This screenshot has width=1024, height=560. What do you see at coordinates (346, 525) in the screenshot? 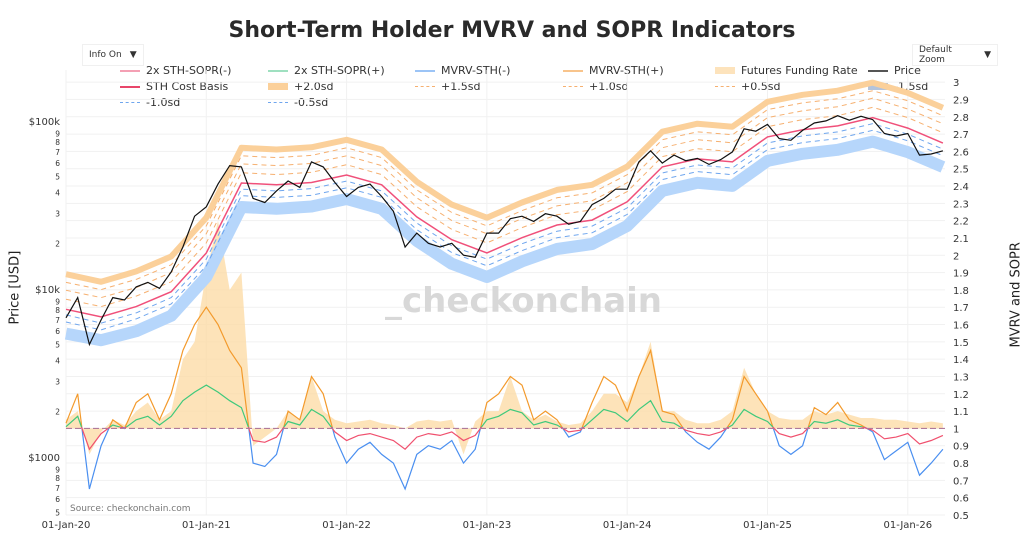
I see `x-tick-label: 01-Jan-22` at bounding box center [346, 525].